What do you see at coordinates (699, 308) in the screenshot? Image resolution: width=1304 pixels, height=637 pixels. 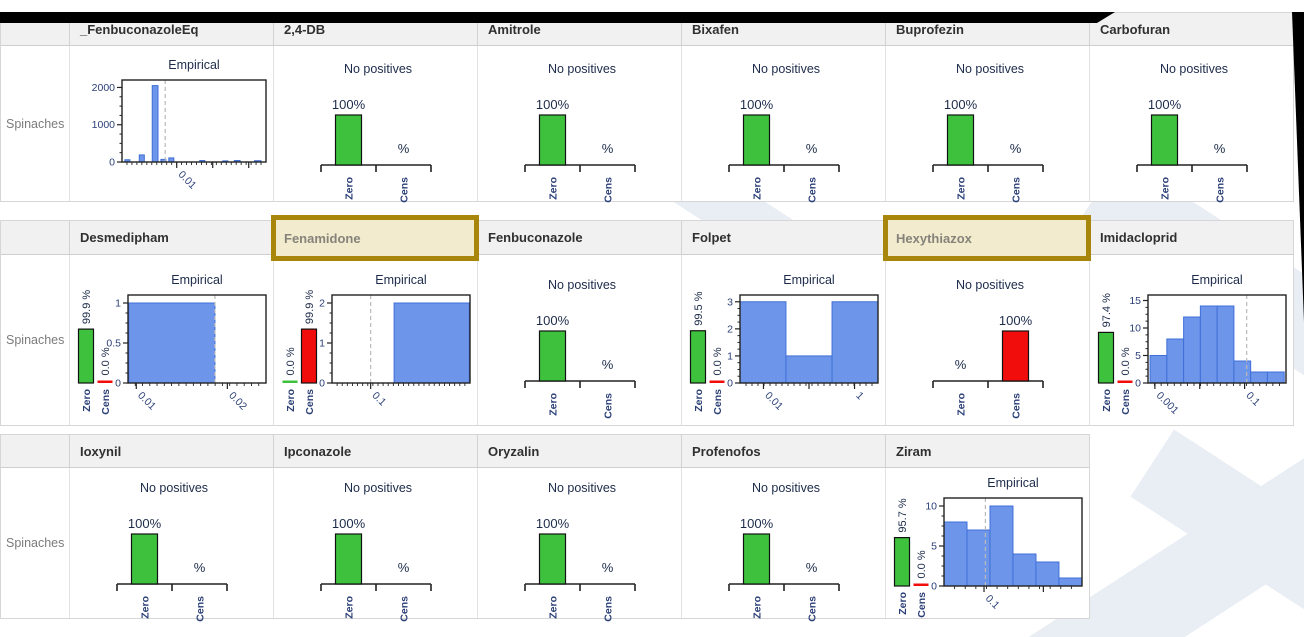 I see `rotated-label: 99.5 %` at bounding box center [699, 308].